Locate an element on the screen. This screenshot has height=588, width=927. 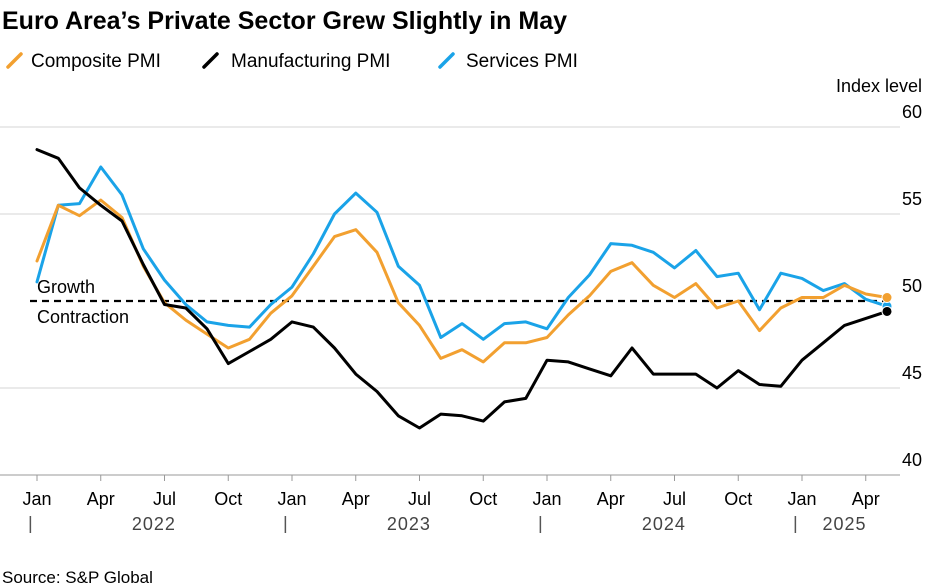
y-axis-ticks: 40 45 55 60 50 is located at coordinates (912, 286).